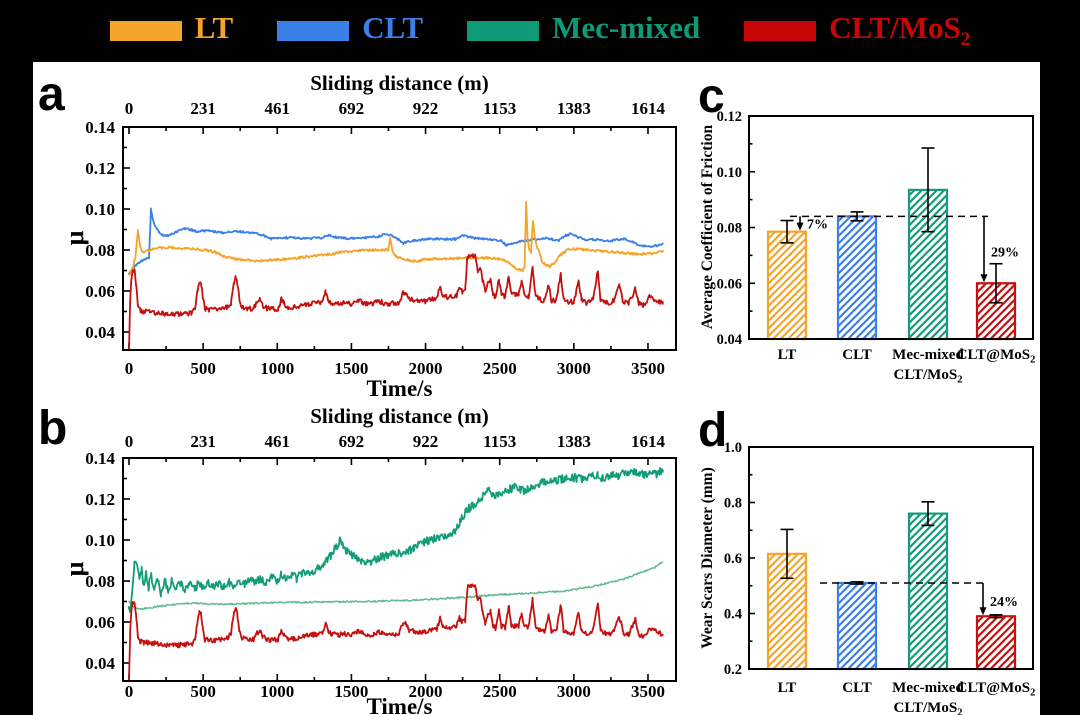  What do you see at coordinates (171, 30) in the screenshot?
I see `legend-item-lt: LT` at bounding box center [171, 30].